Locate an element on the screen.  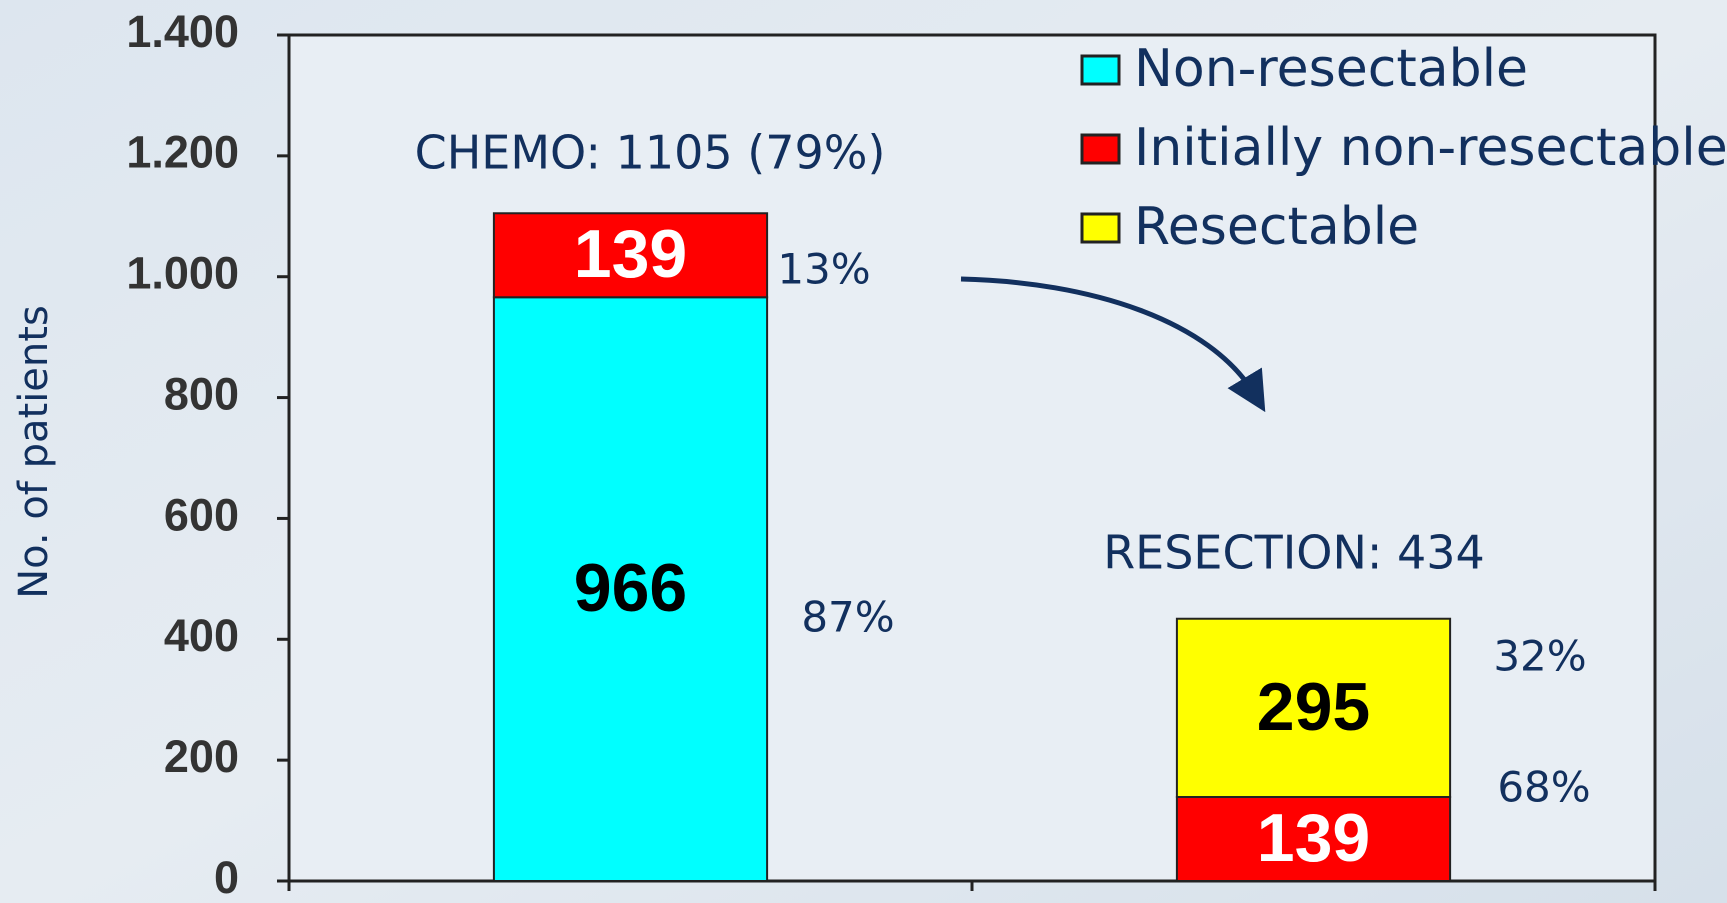
data-label: 295 is located at coordinates (1313, 707).